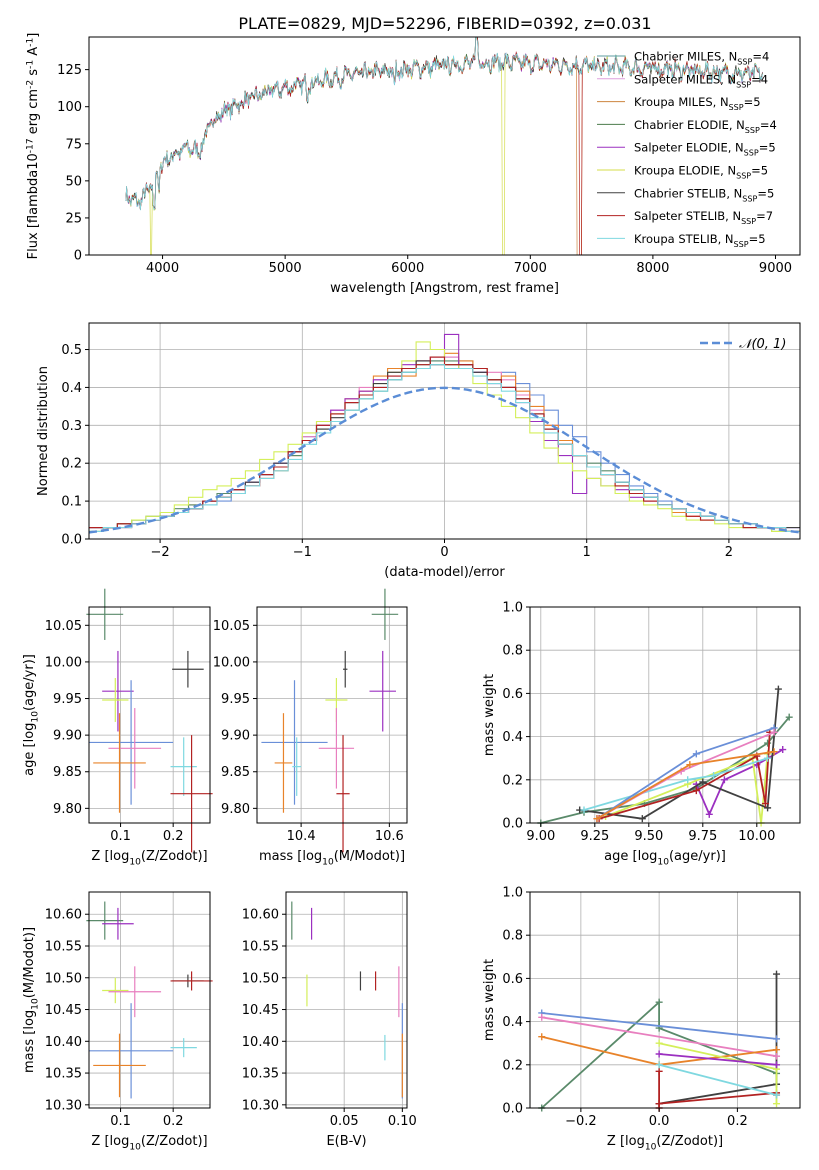  What do you see at coordinates (67, 772) in the screenshot?
I see `y-tick-label: 9.85` at bounding box center [67, 772].